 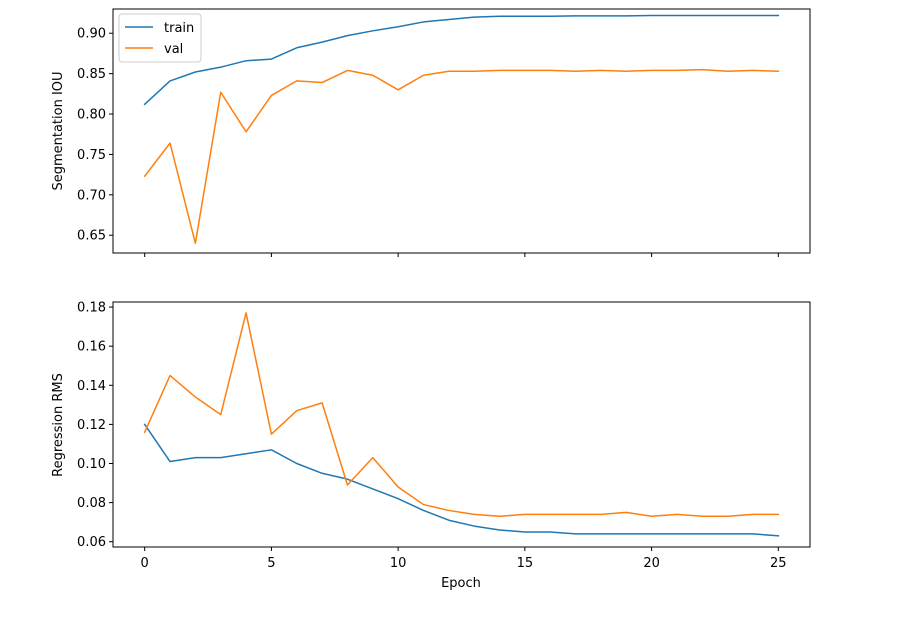 I want to click on y-tick-label: 0.16, so click(x=91, y=347).